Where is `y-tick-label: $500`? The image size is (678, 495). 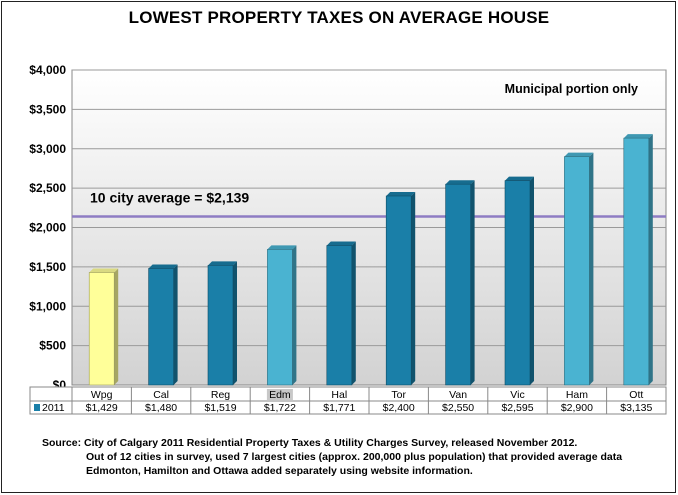
y-tick-label: $500 is located at coordinates (52, 346).